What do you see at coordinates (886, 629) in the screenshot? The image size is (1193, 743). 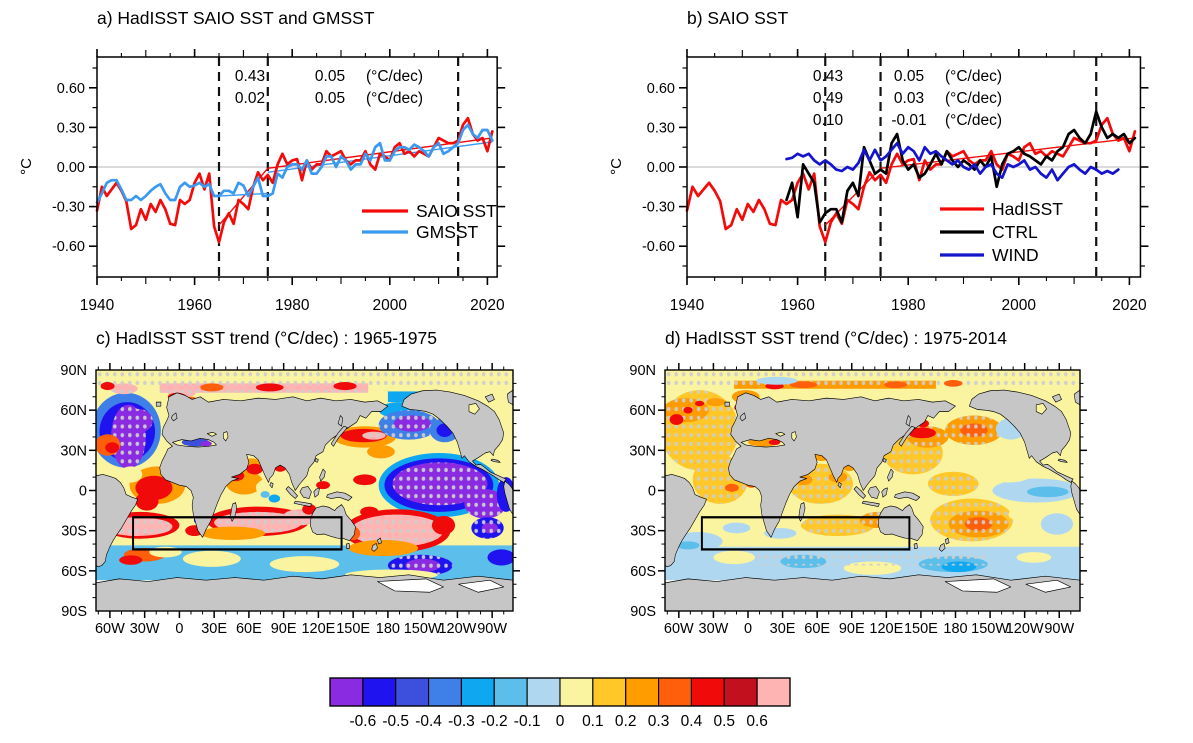 I see `svg-text: 120E` at bounding box center [886, 629].